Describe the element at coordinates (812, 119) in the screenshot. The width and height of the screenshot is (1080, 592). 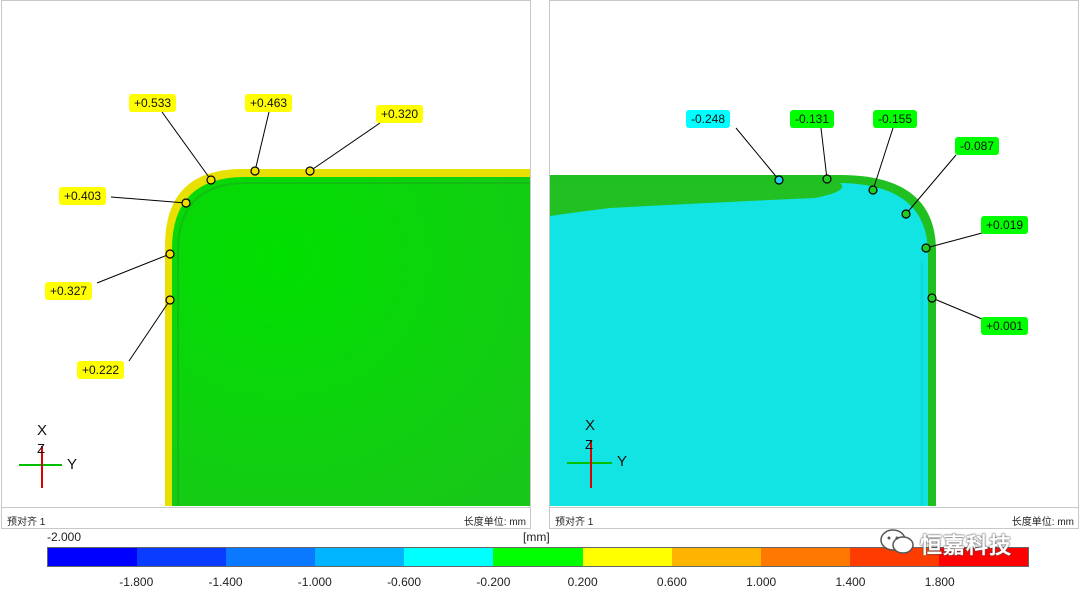
I see `right-callout-2: -0.131` at that location.